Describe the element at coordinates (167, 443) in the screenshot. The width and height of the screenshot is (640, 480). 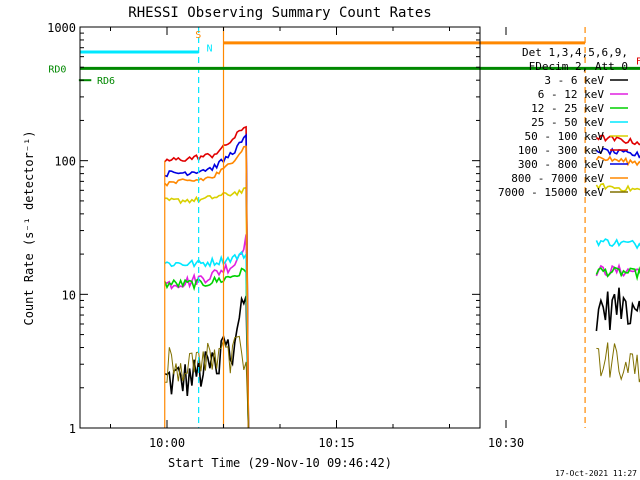
I see `x-tick-label: 10:00` at that location.